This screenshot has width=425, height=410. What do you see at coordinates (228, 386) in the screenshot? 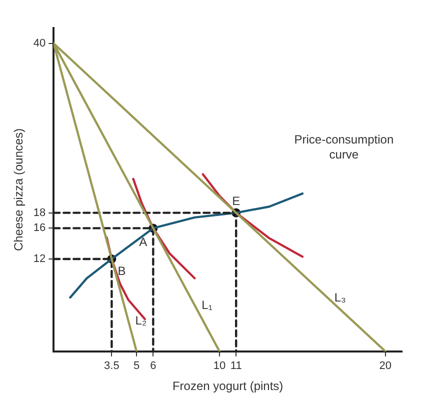
I see `x-axis-title: Frozen yogurt (pints)` at bounding box center [228, 386].